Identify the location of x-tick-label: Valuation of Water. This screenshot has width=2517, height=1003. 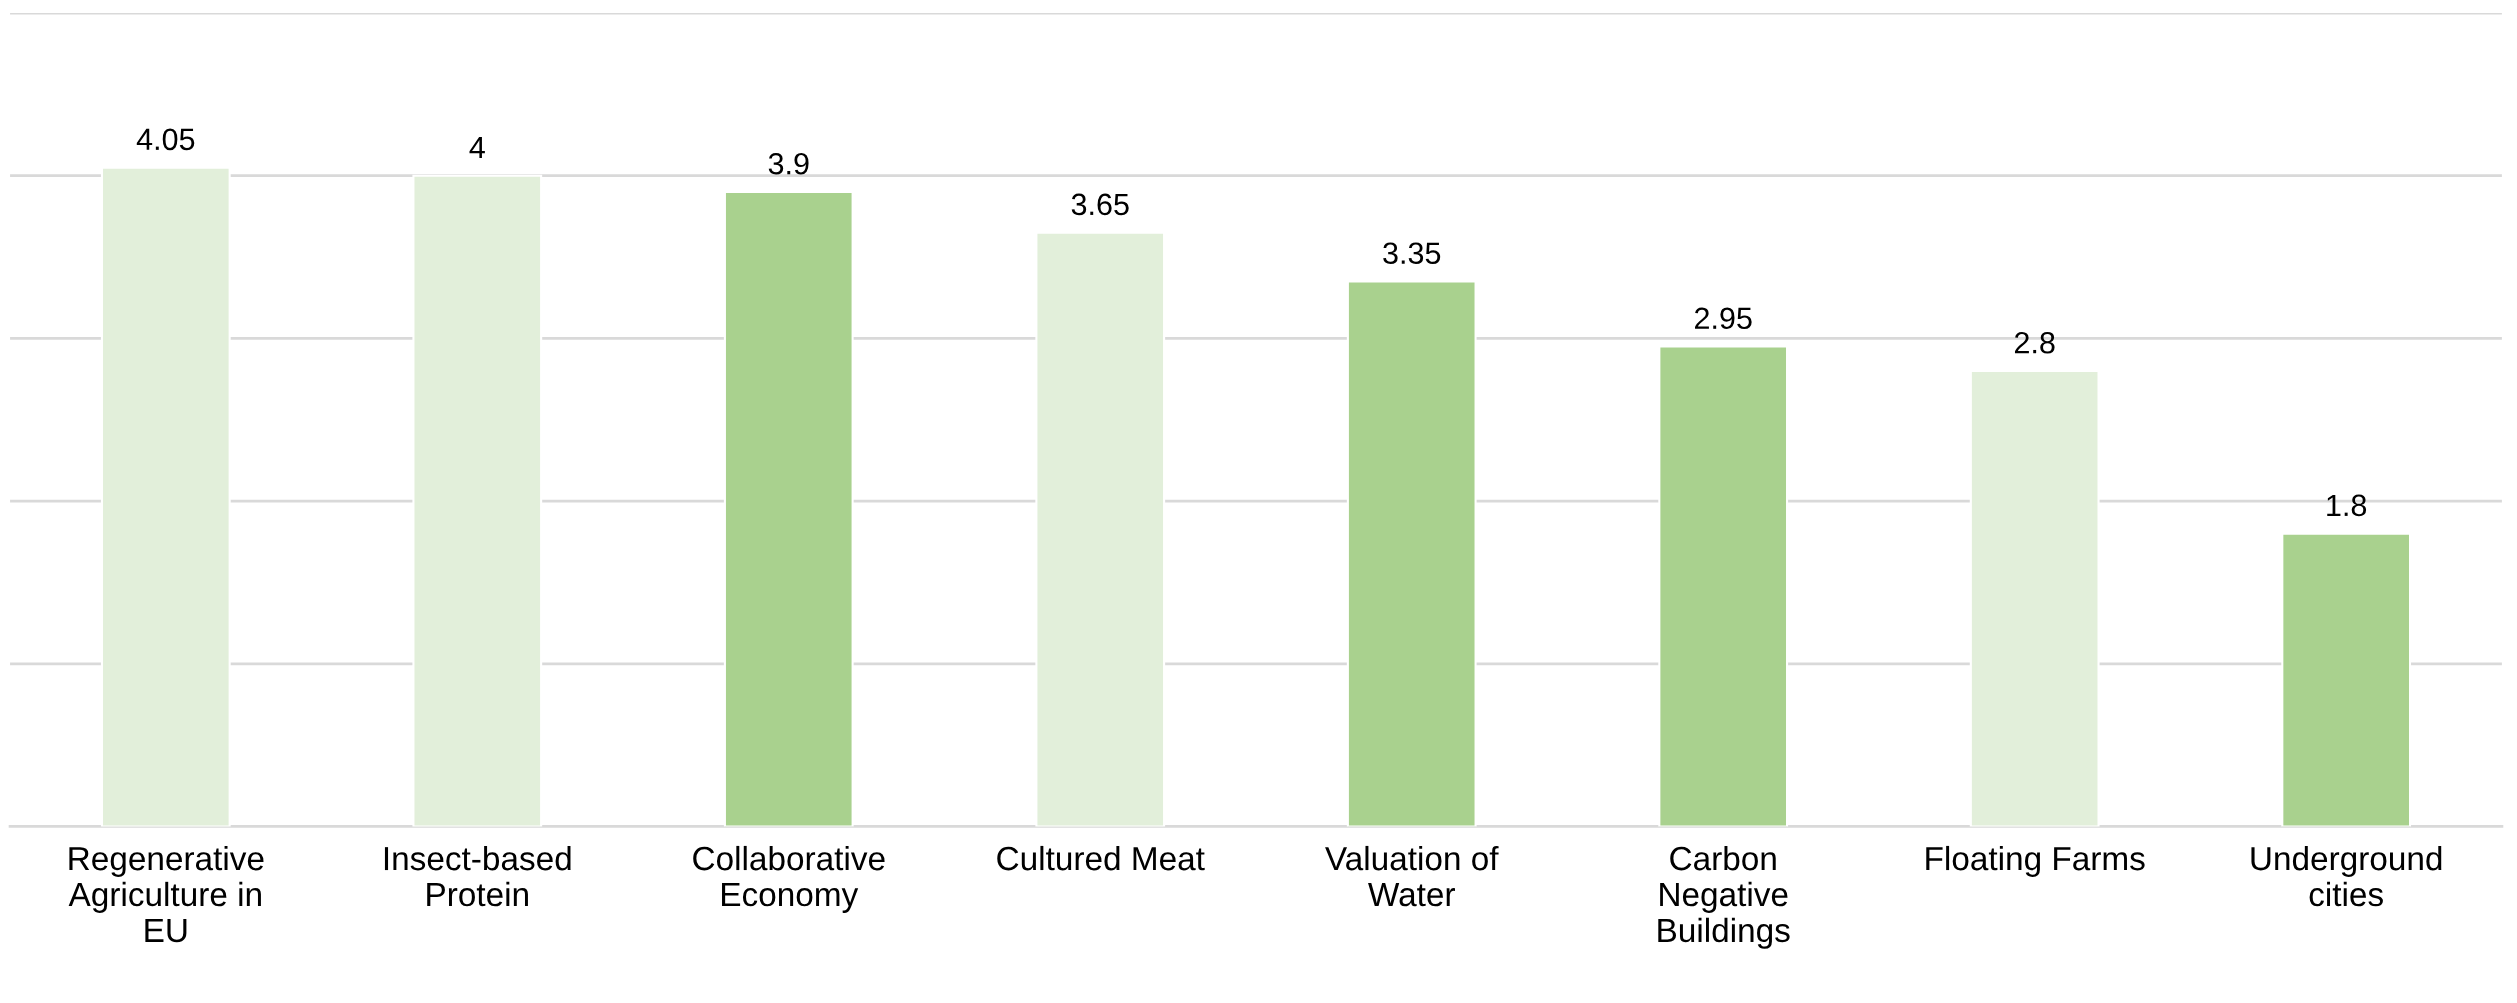
(1412, 876).